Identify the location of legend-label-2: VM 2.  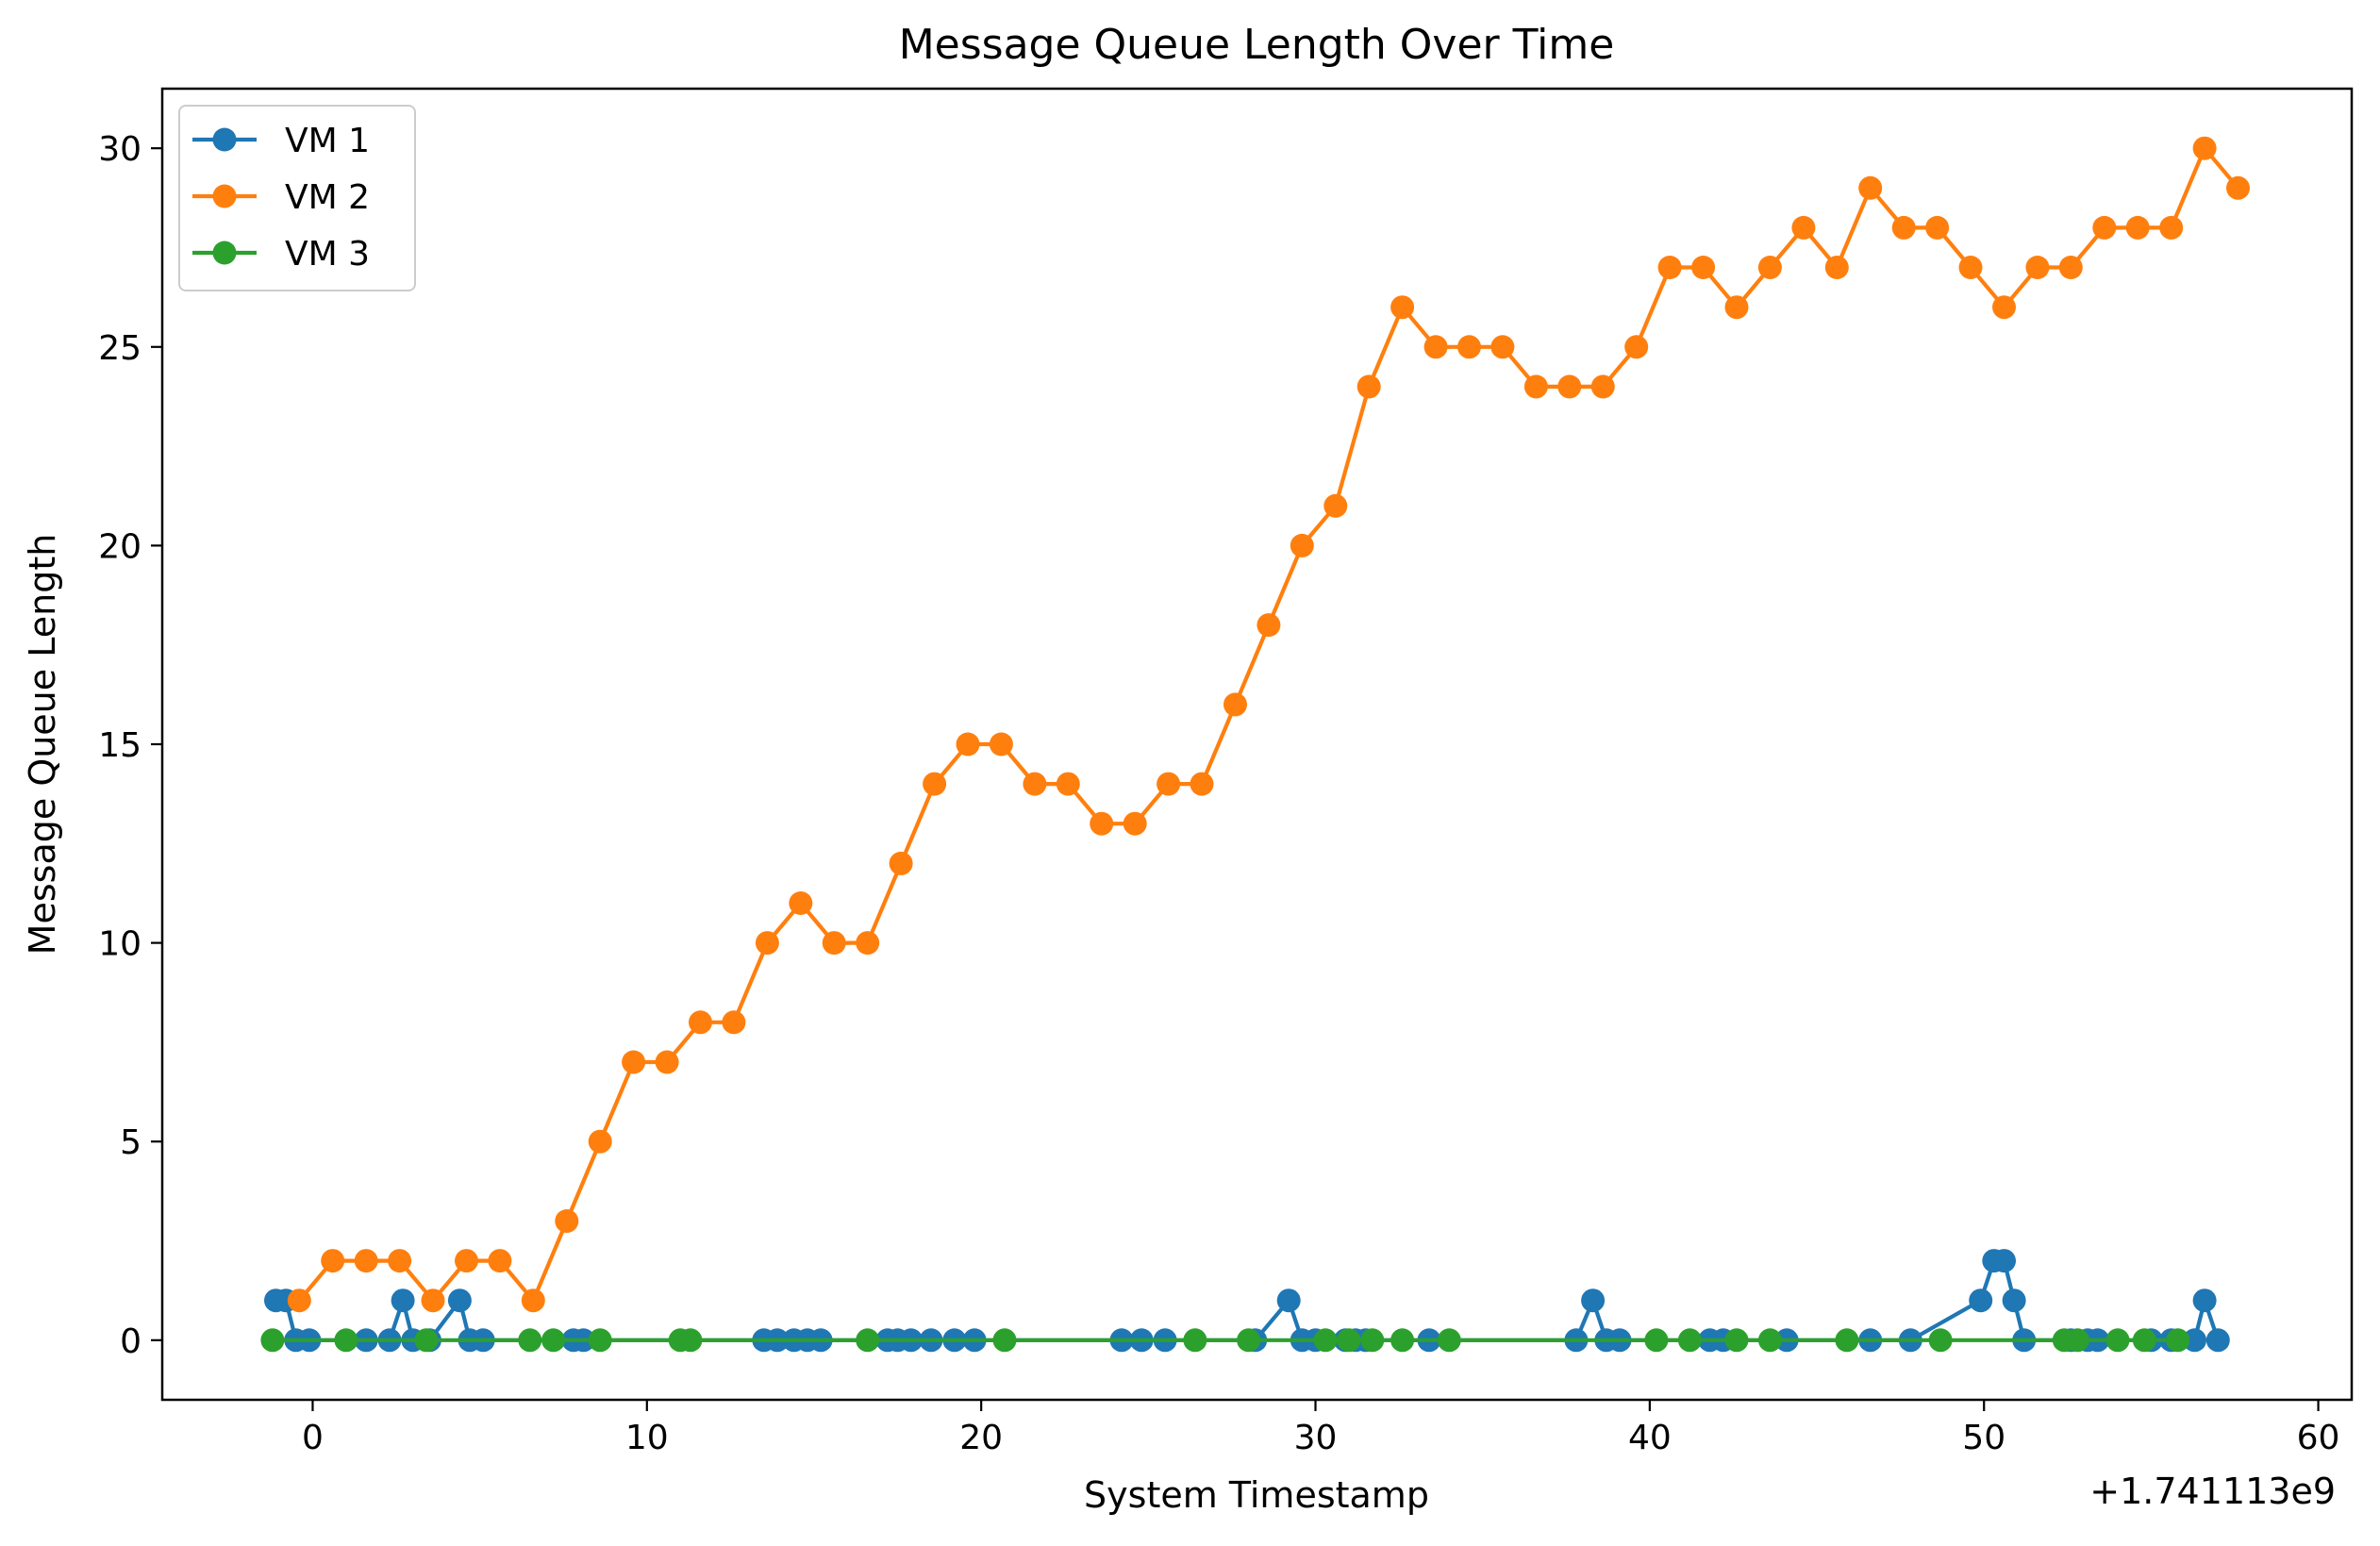
(327, 197).